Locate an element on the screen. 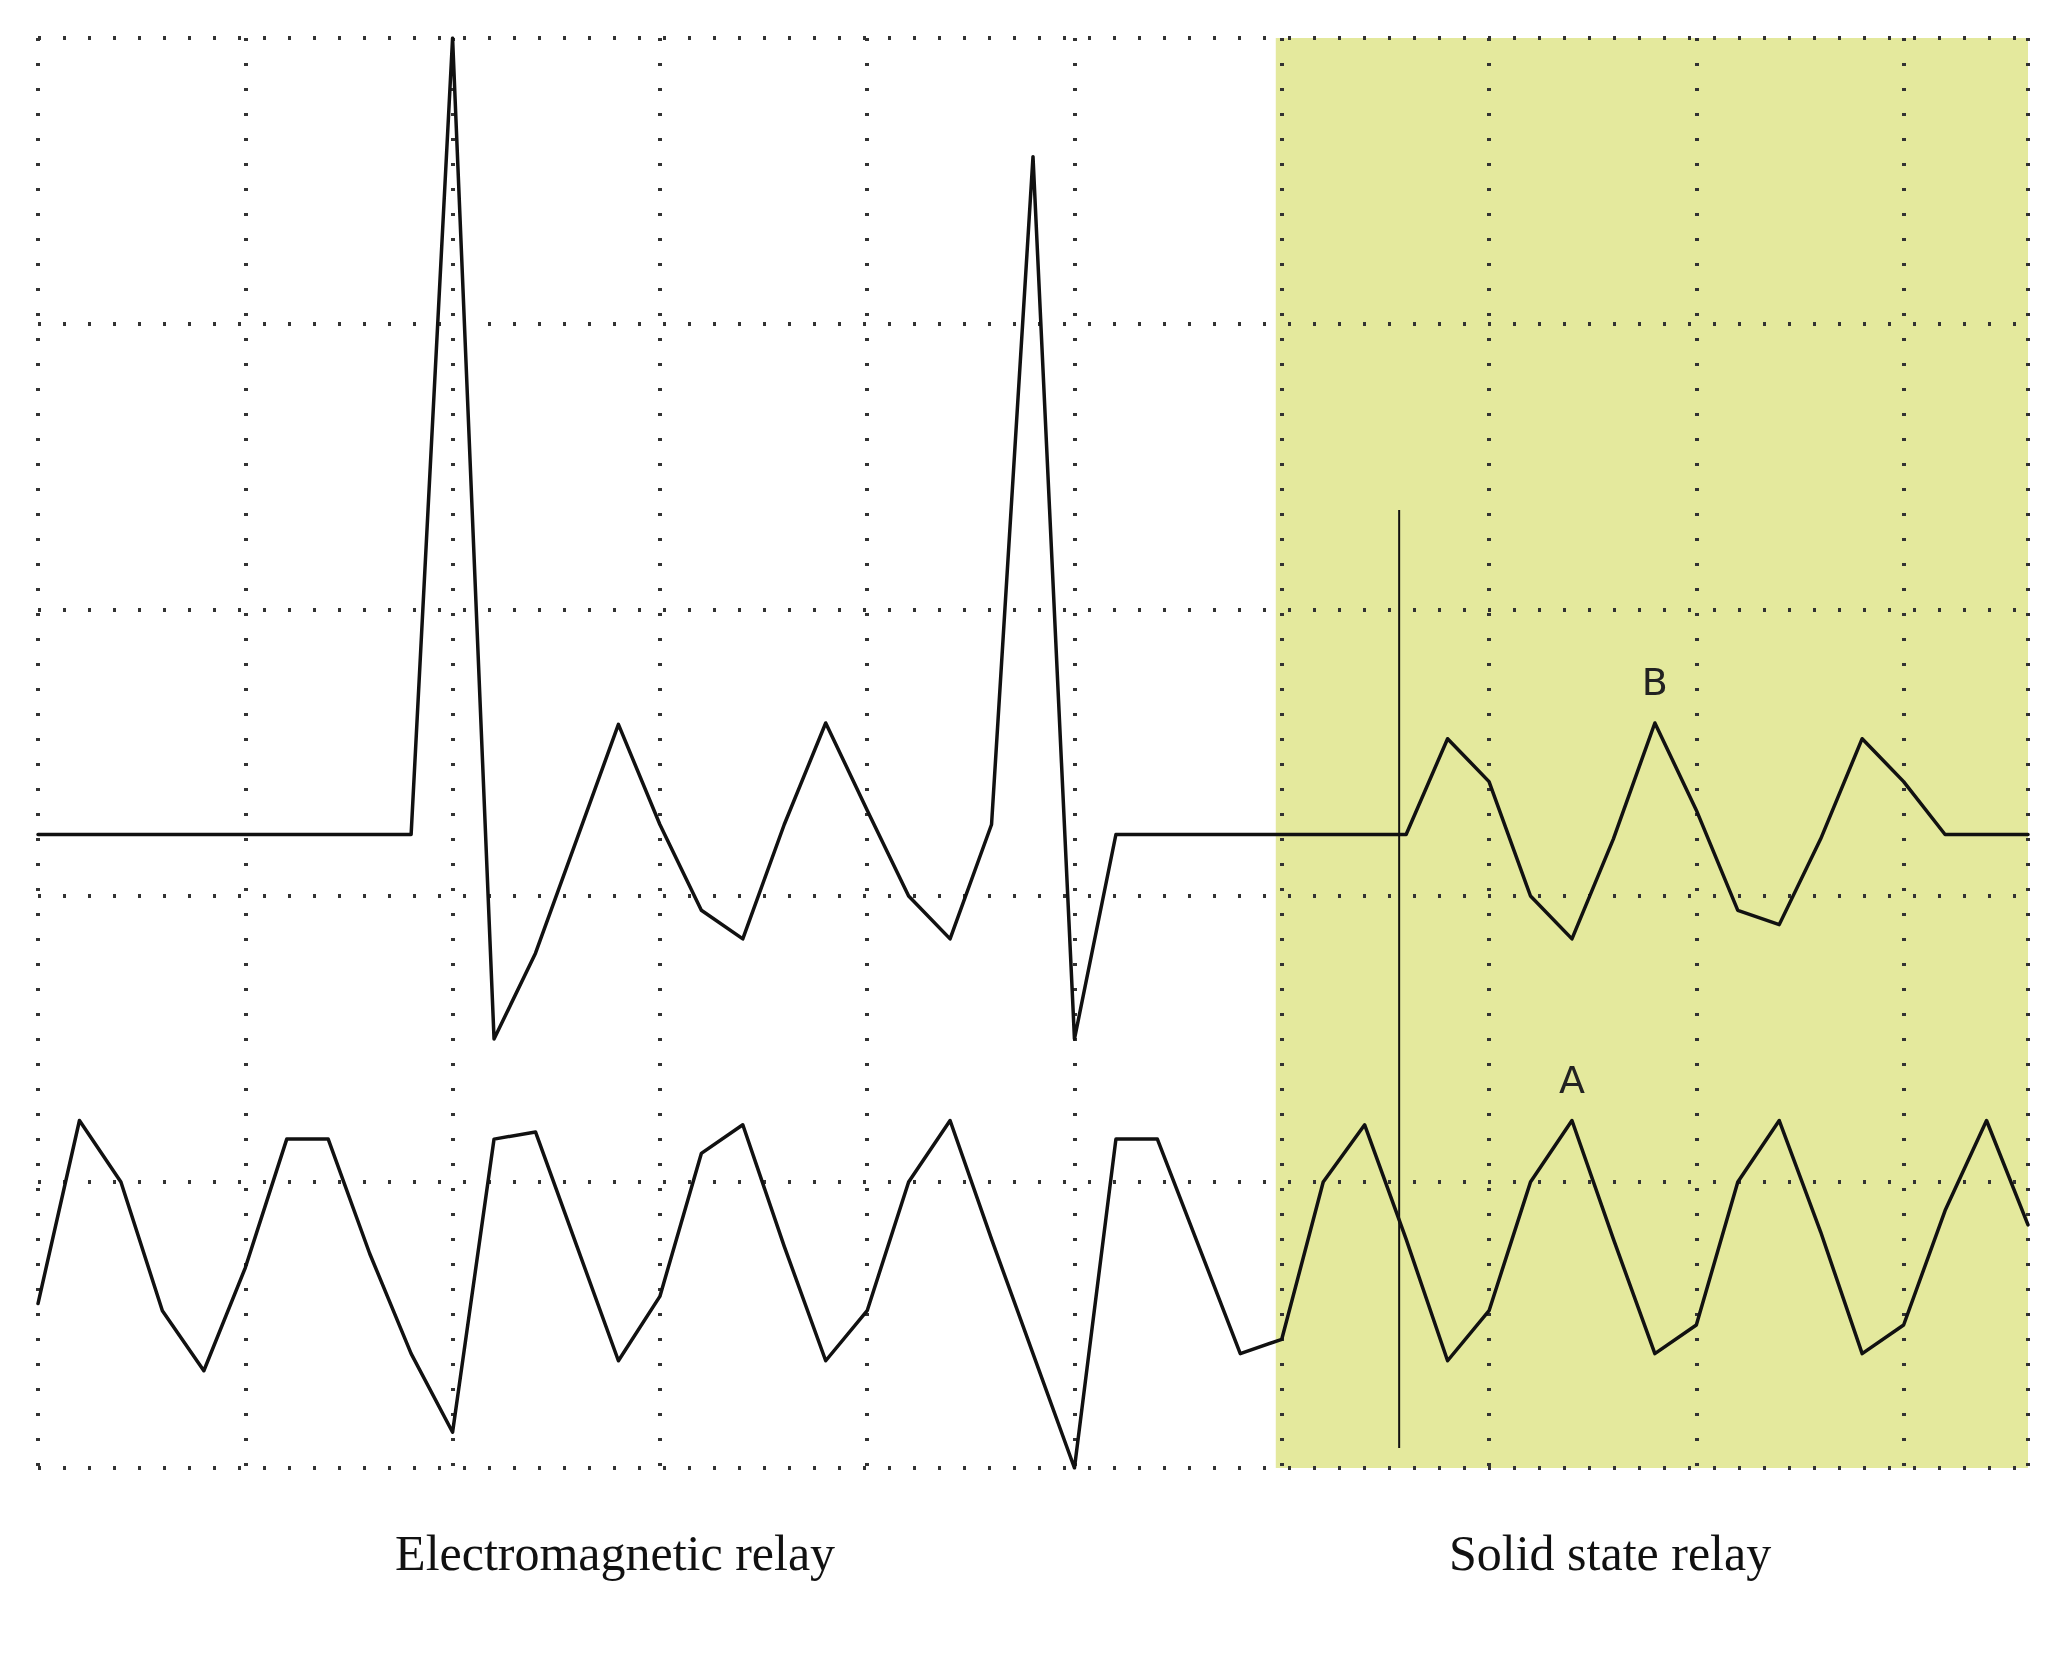 Image resolution: width=2060 pixels, height=1655 pixels. series-label: B is located at coordinates (1654, 681).